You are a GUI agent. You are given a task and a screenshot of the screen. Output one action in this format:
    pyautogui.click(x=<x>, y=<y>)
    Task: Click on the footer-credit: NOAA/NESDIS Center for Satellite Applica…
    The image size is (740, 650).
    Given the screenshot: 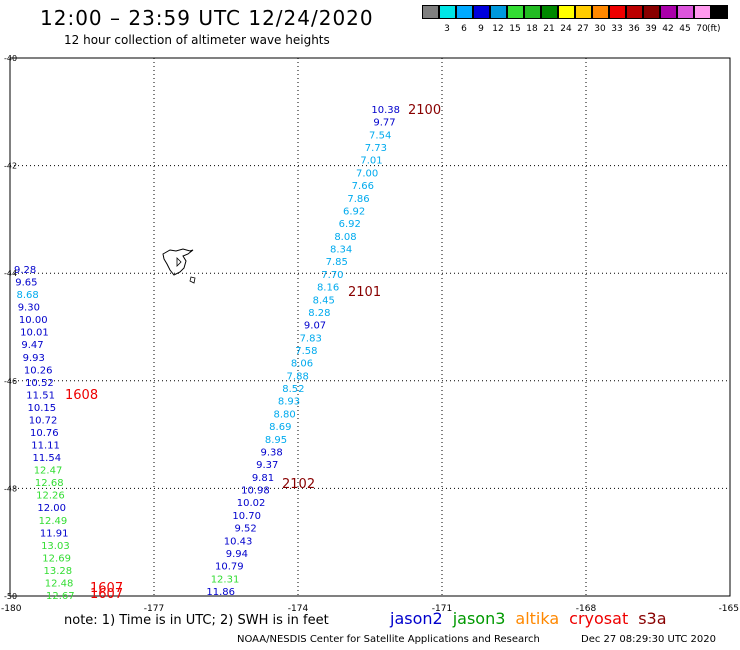 What is the action you would take?
    pyautogui.click(x=388, y=639)
    